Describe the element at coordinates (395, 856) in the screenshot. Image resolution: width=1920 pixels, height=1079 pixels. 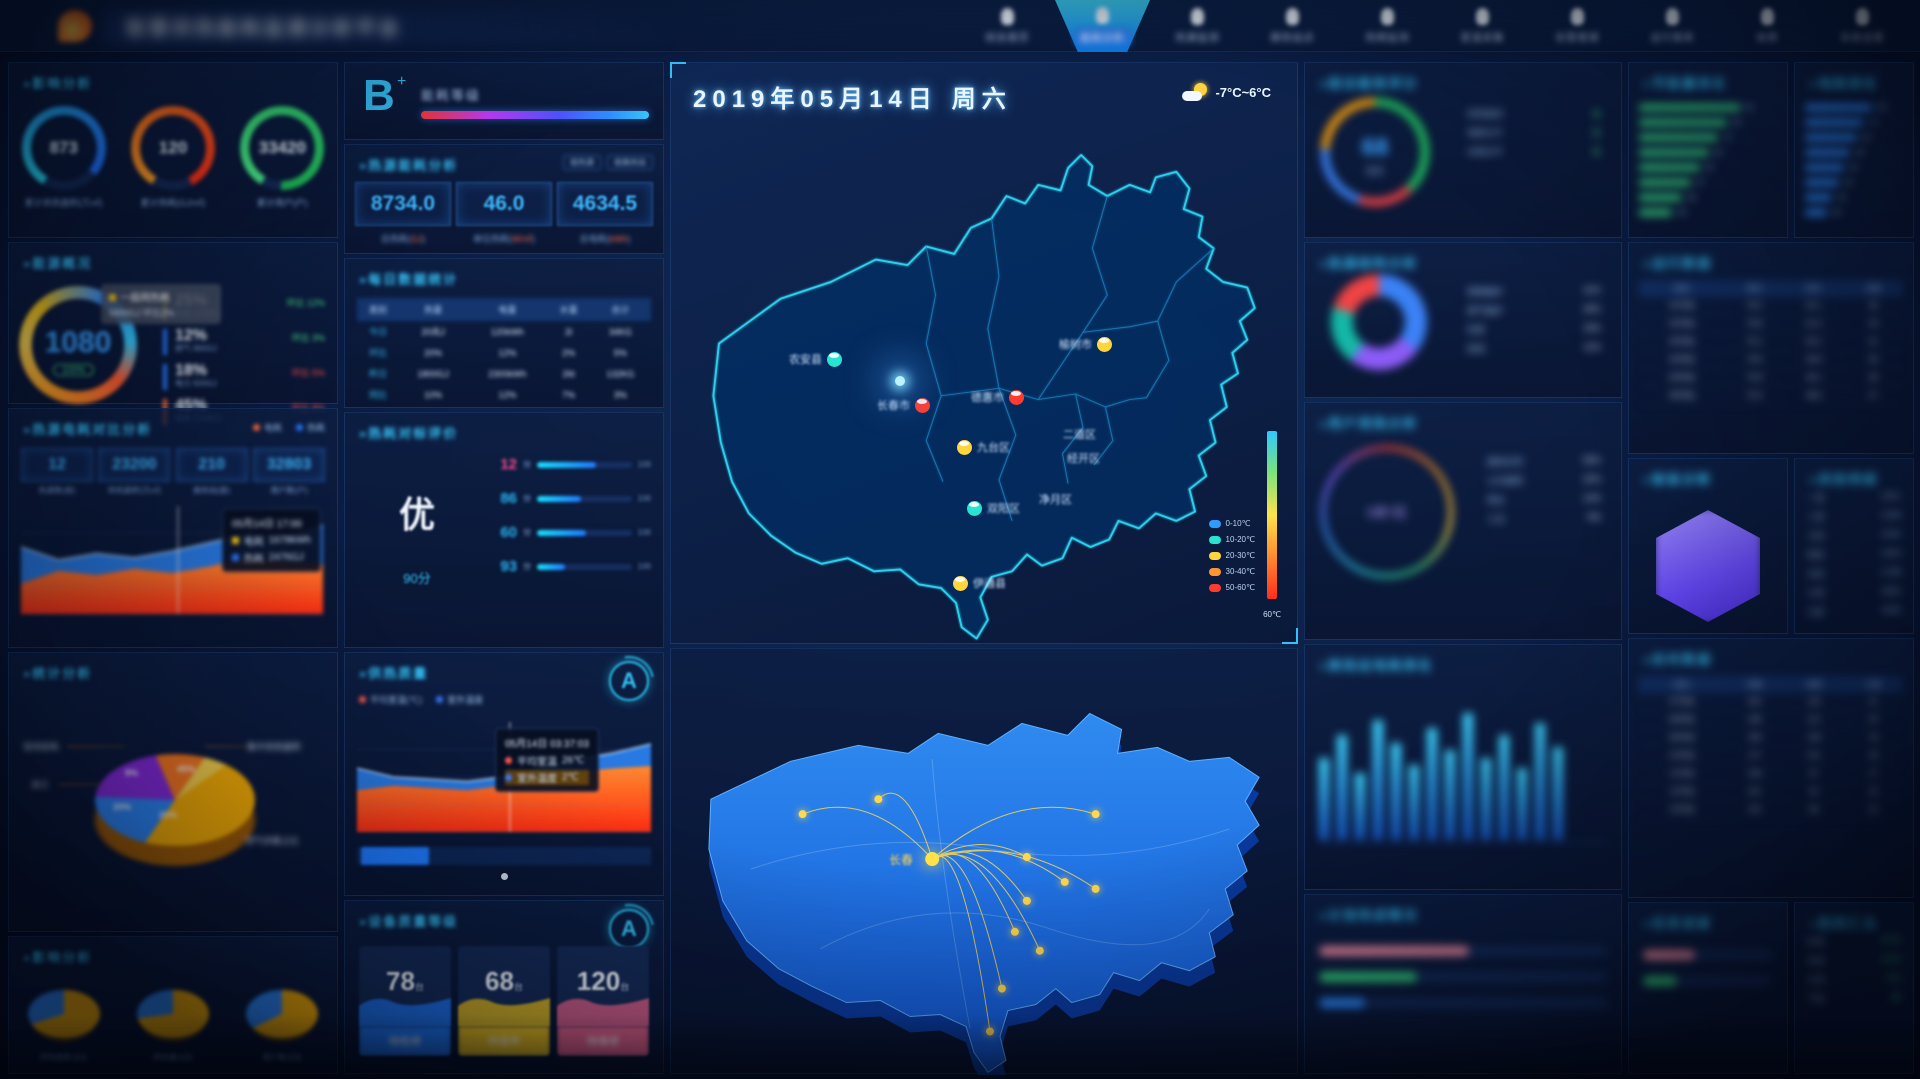
I see `slider-handle` at that location.